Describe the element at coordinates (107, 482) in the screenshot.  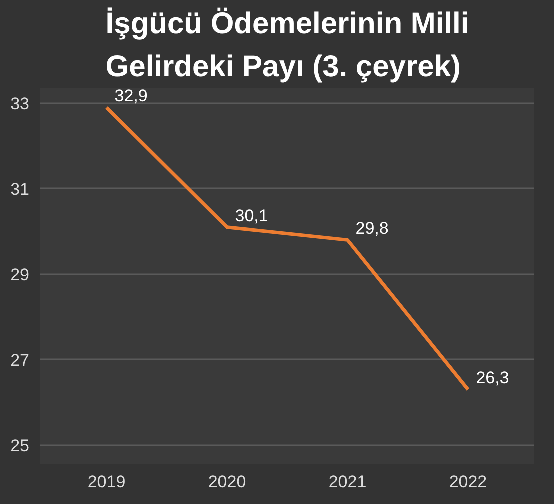
I see `x-tick-label: 2019` at that location.